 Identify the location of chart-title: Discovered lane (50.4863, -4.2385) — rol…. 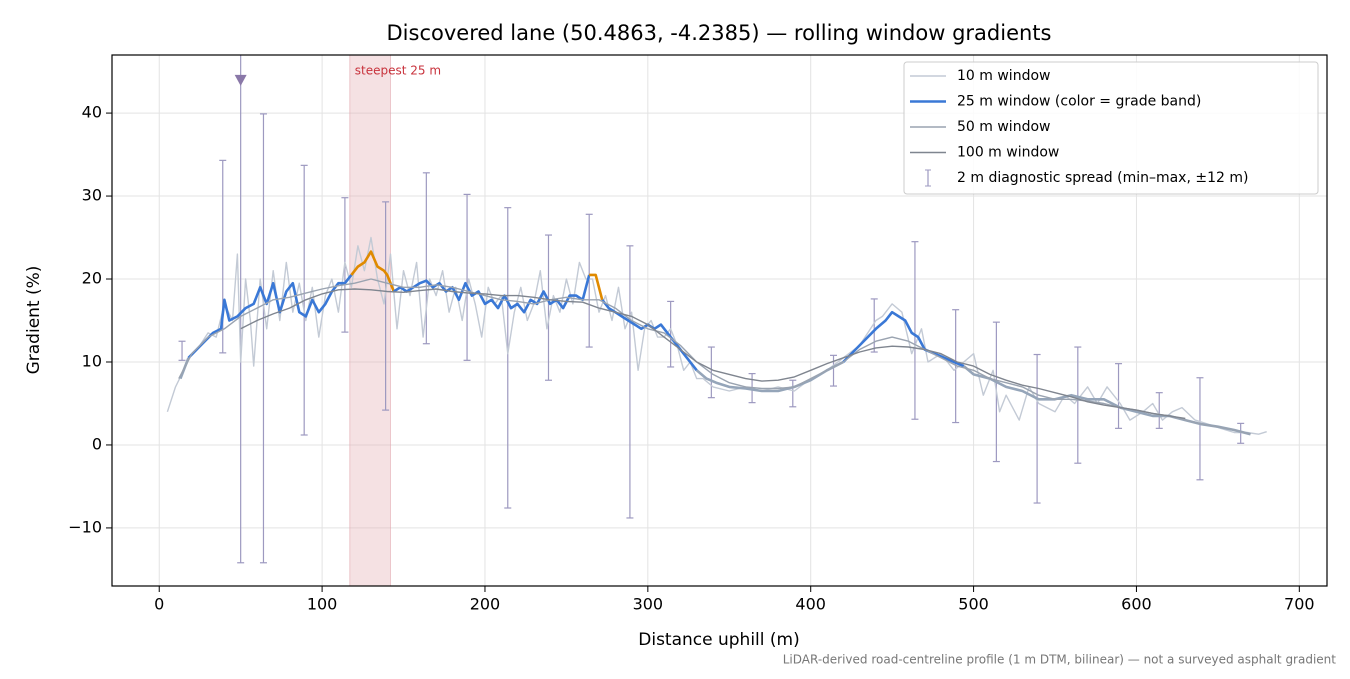
(719, 33).